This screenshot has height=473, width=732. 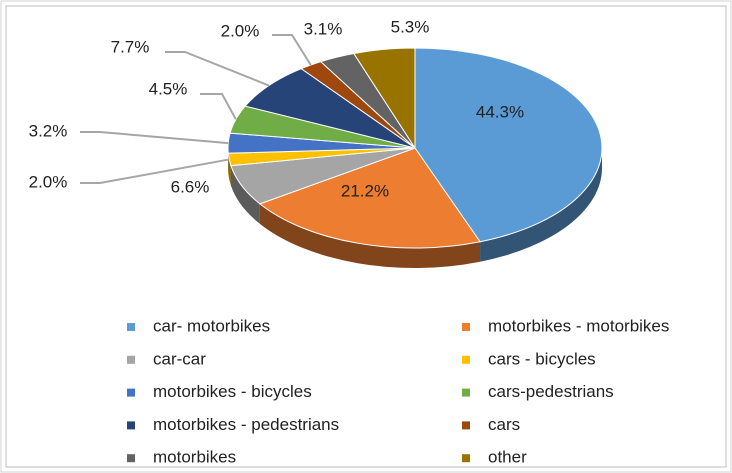 What do you see at coordinates (179, 358) in the screenshot?
I see `legend-label: car-car` at bounding box center [179, 358].